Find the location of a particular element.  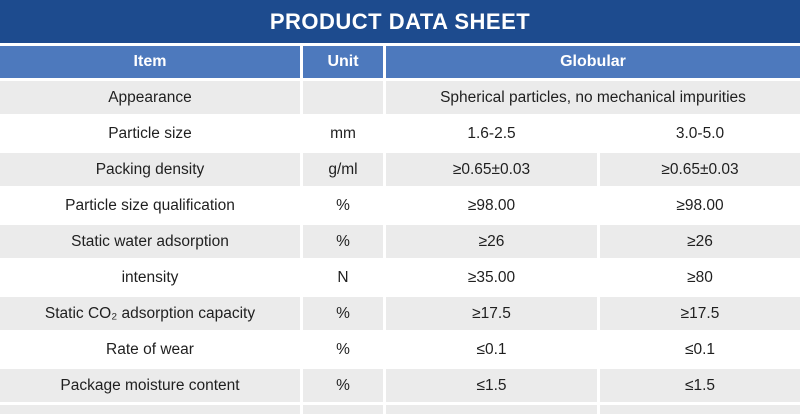

unit-cell: N is located at coordinates (344, 276).